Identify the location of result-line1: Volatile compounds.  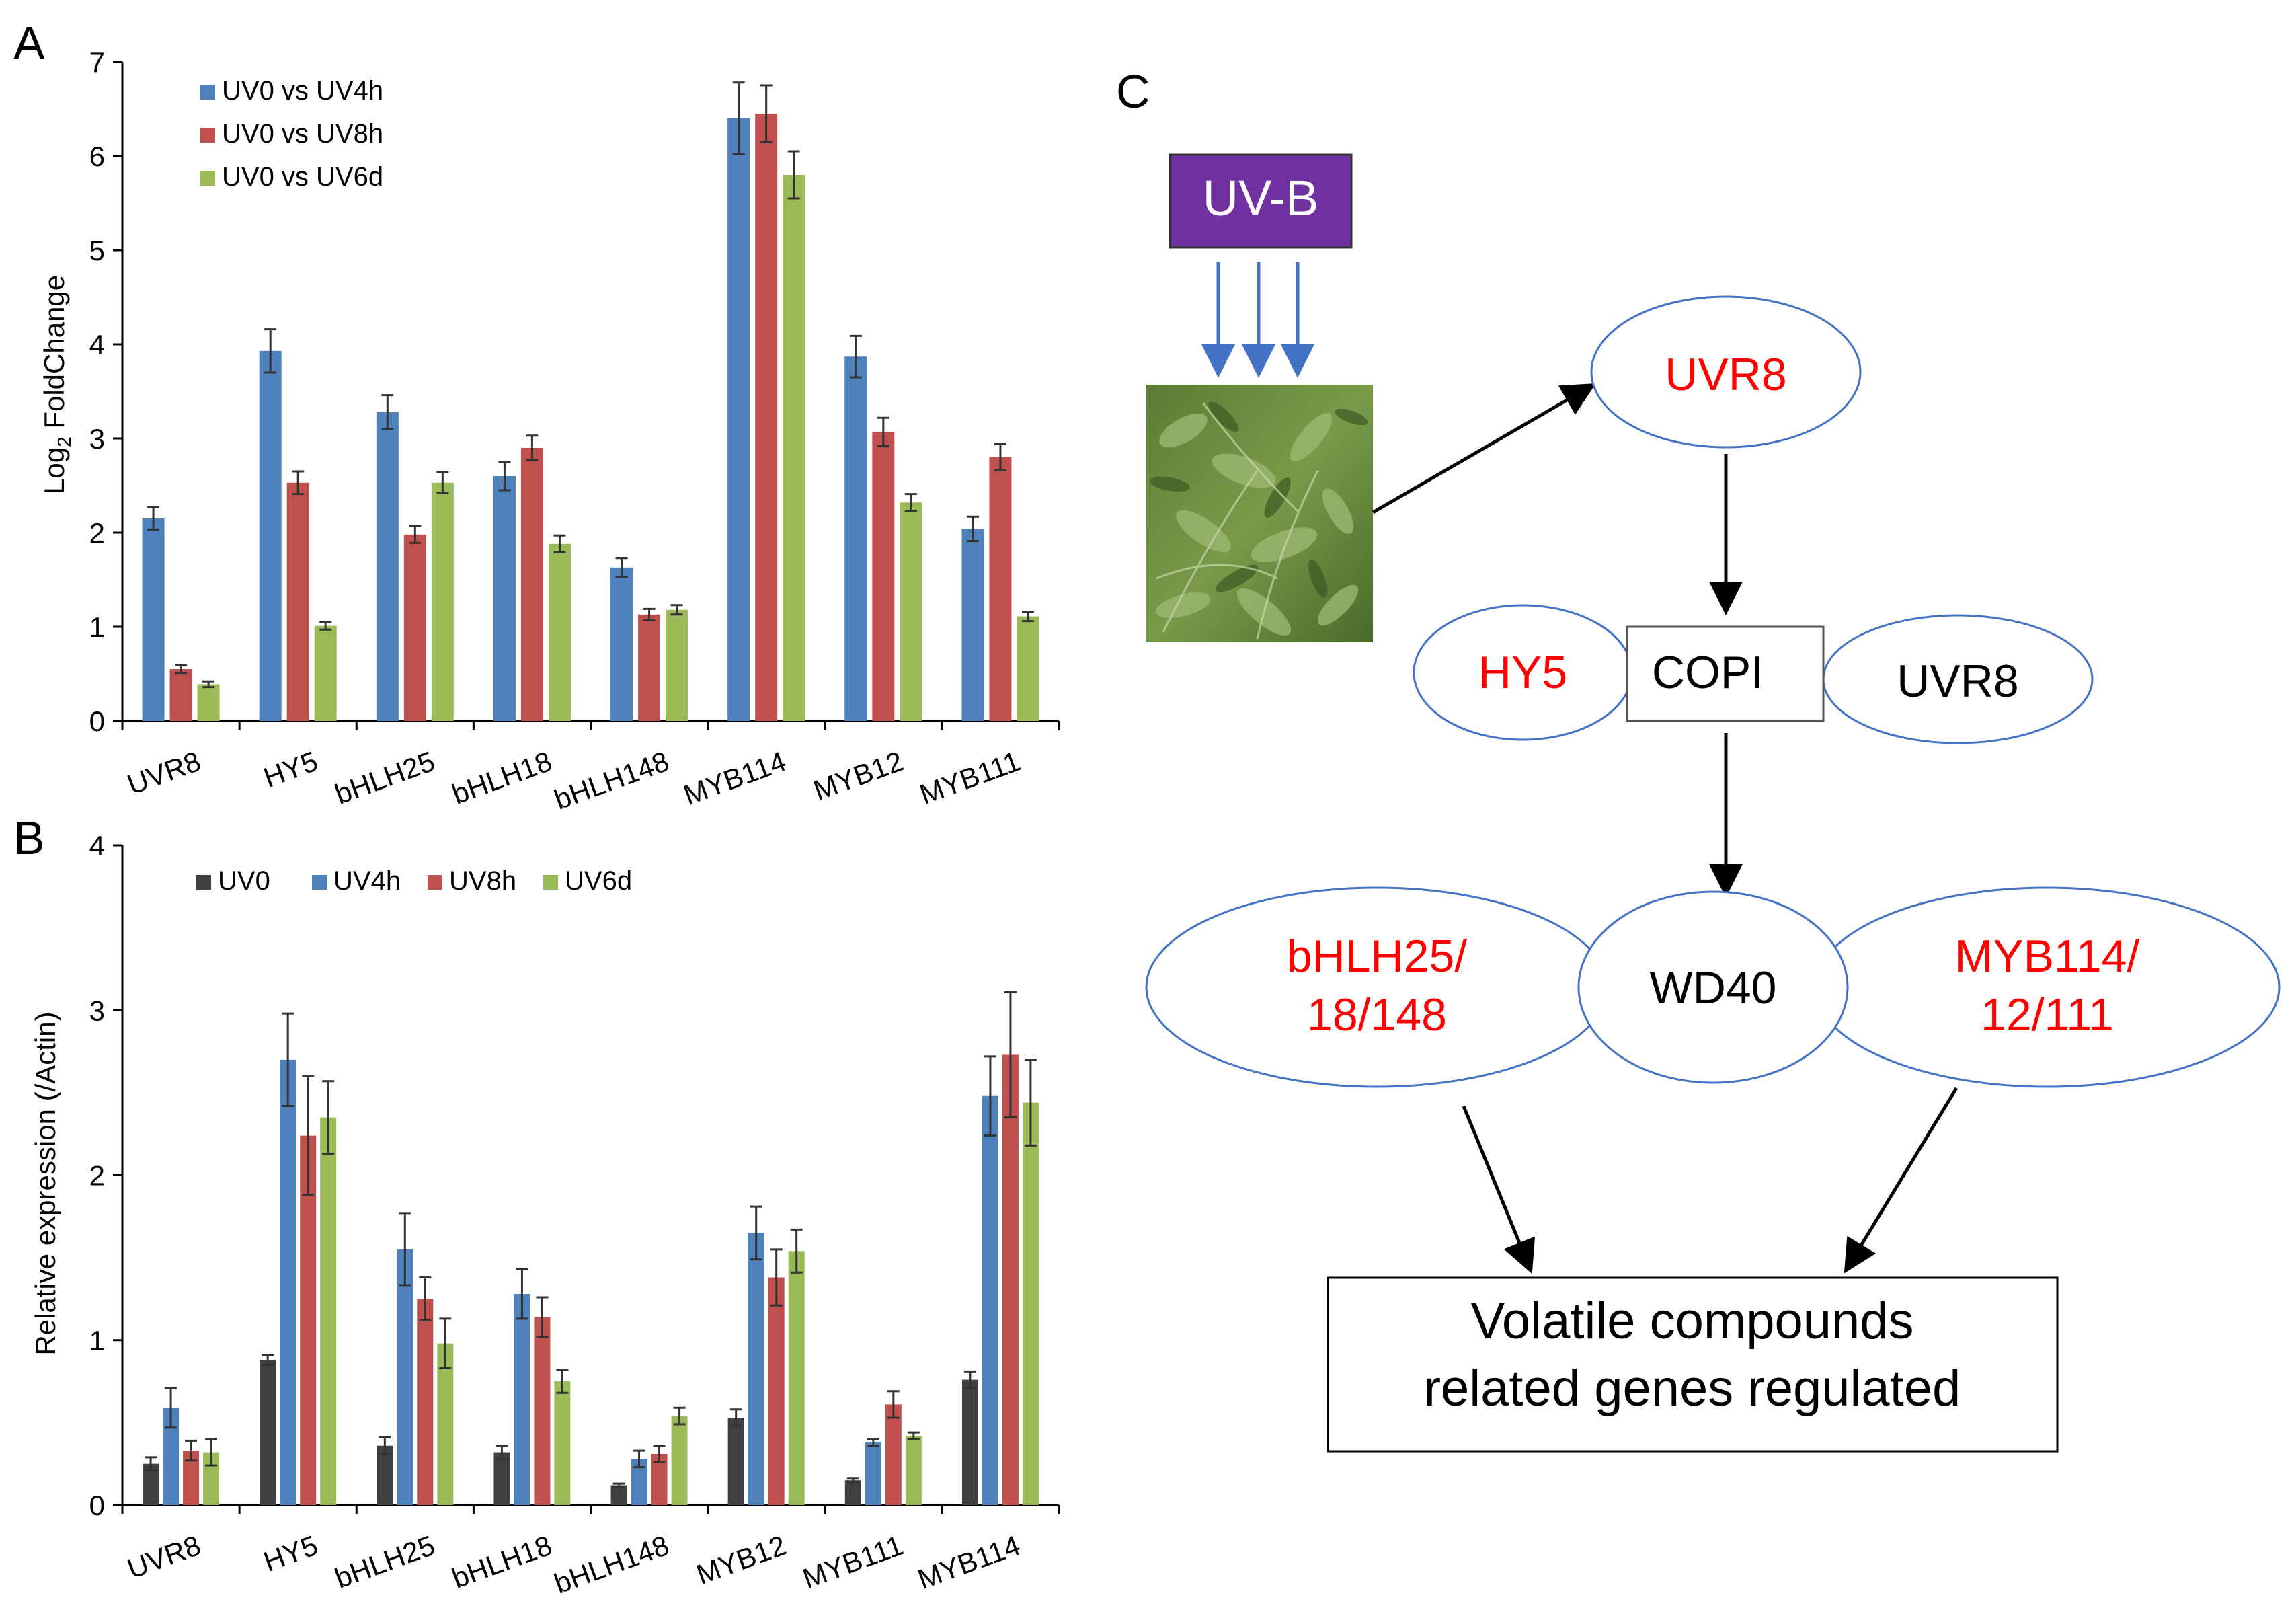
(1691, 1322).